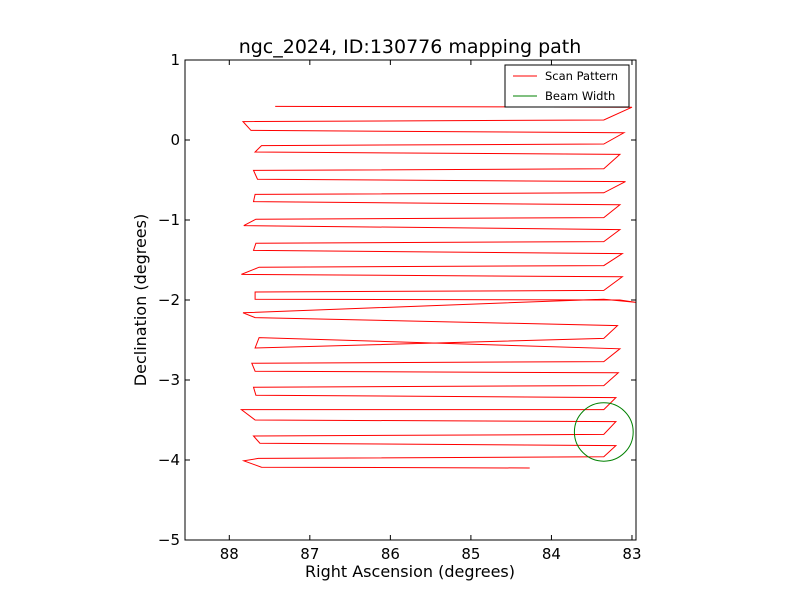  What do you see at coordinates (551, 554) in the screenshot?
I see `x-tick-label: 84` at bounding box center [551, 554].